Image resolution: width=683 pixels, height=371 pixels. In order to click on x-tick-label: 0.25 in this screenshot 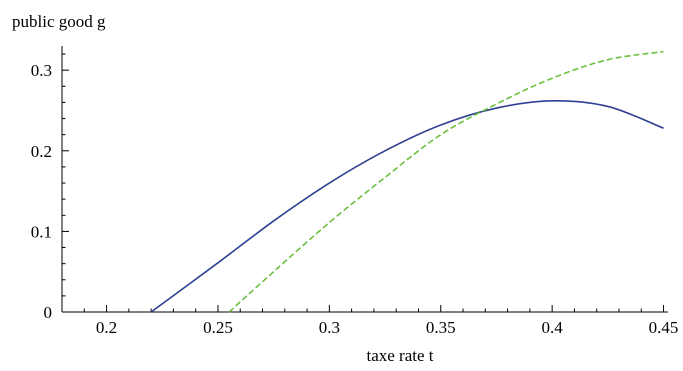, I will do `click(218, 327)`.